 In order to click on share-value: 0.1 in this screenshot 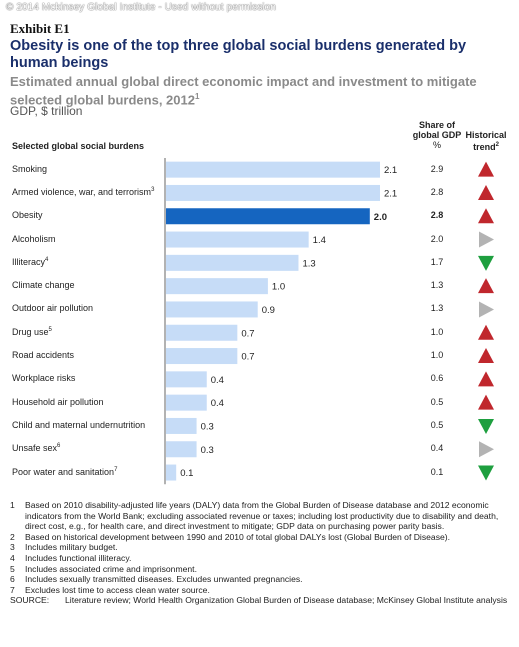, I will do `click(437, 471)`.